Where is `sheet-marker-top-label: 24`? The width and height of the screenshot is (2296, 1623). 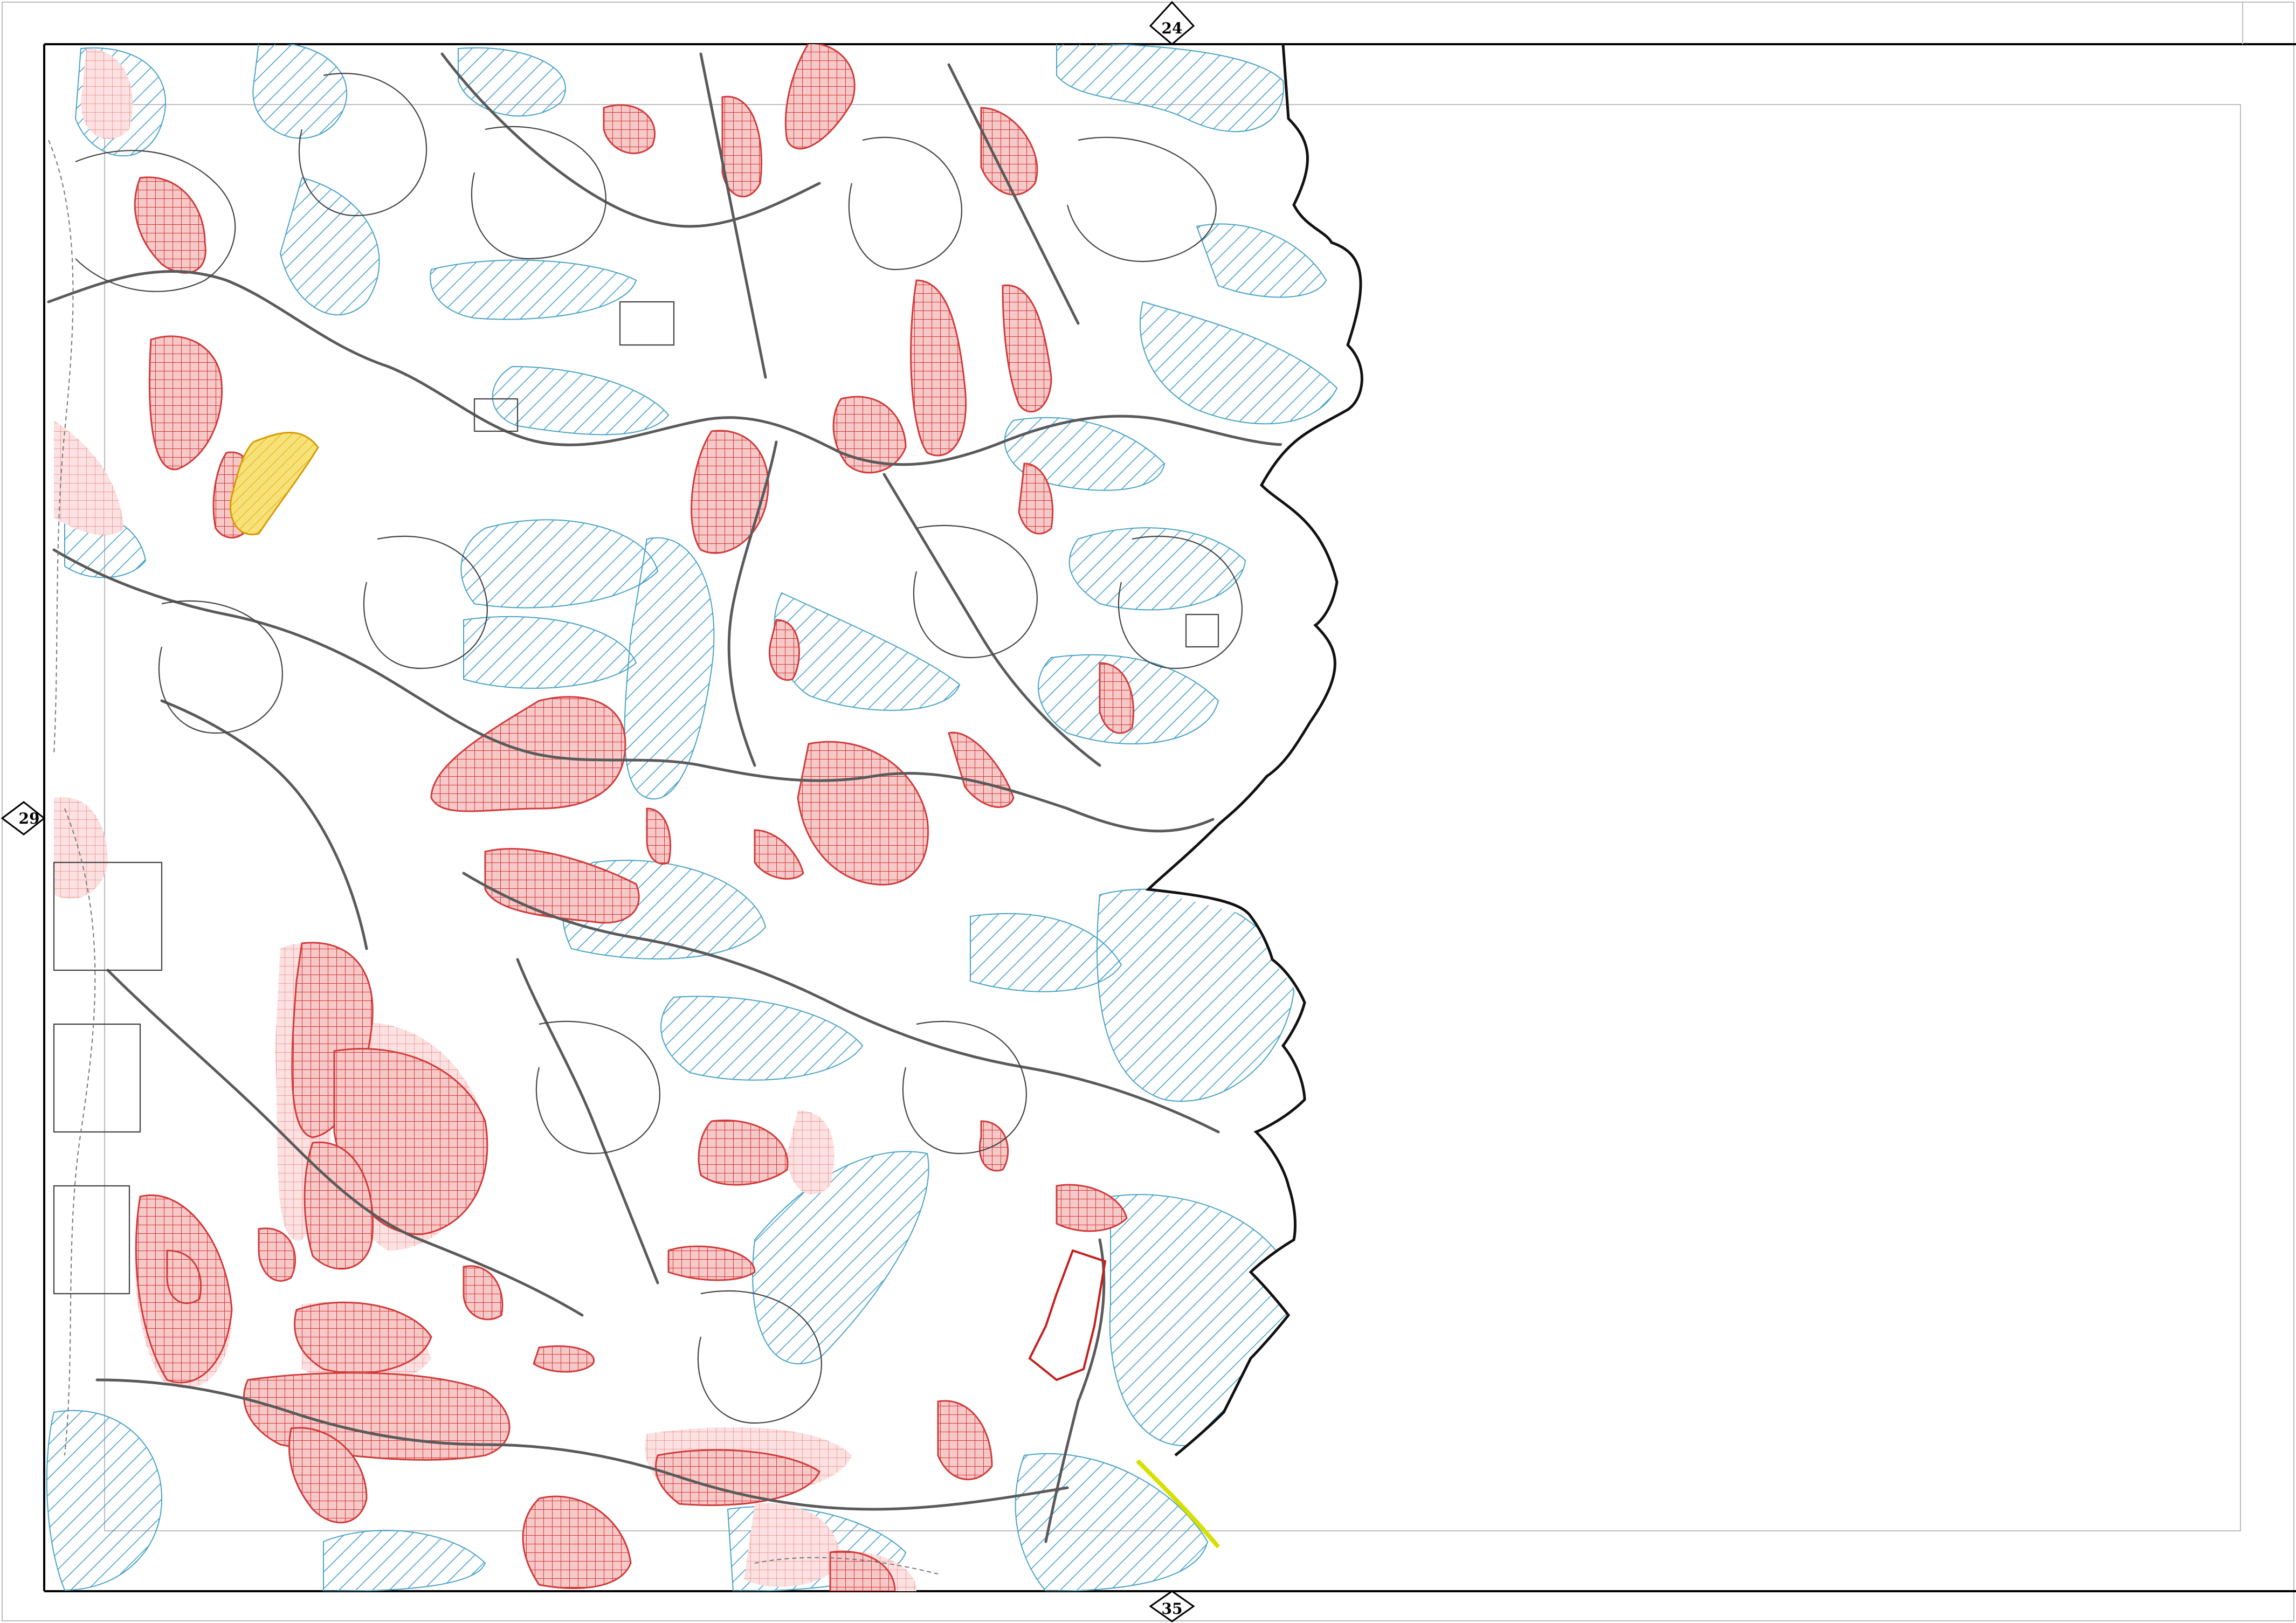
sheet-marker-top-label: 24 is located at coordinates (1172, 28).